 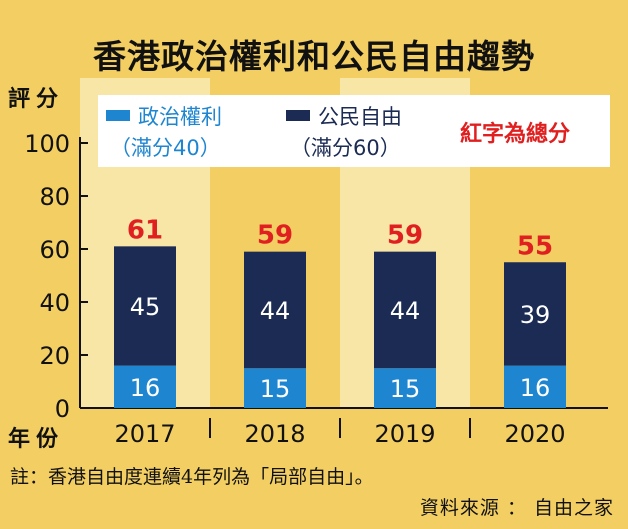 I want to click on bar-label-2020-civil: 39, so click(x=535, y=315).